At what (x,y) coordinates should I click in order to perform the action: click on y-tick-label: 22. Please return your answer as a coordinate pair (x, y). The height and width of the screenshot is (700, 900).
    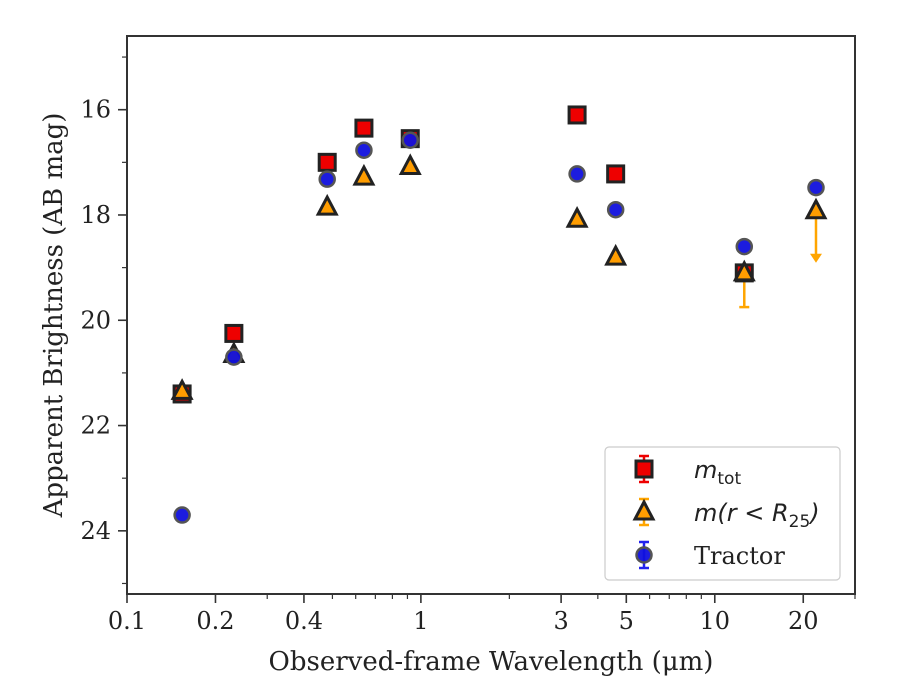
    Looking at the image, I should click on (95, 426).